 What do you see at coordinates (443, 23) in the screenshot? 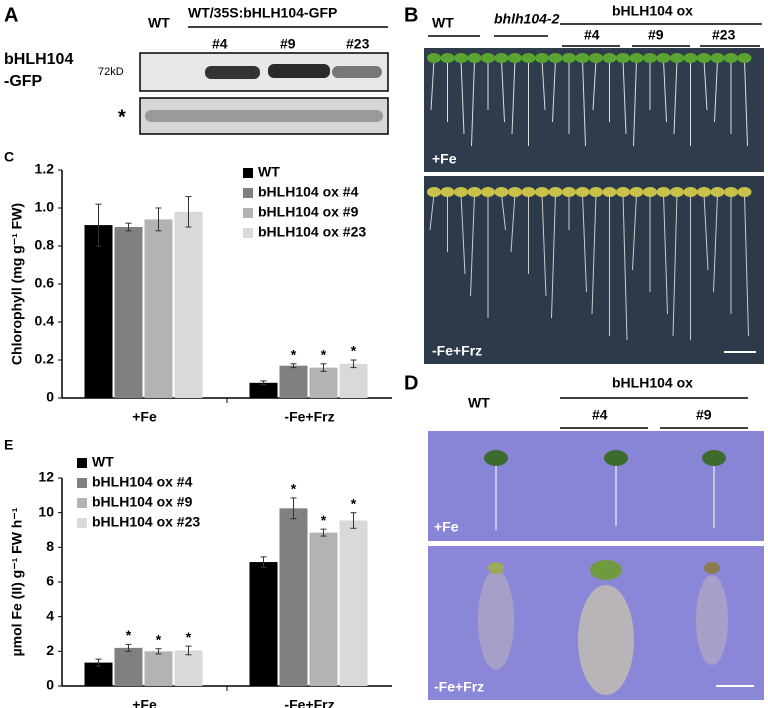
I see `genotype-label: WT` at bounding box center [443, 23].